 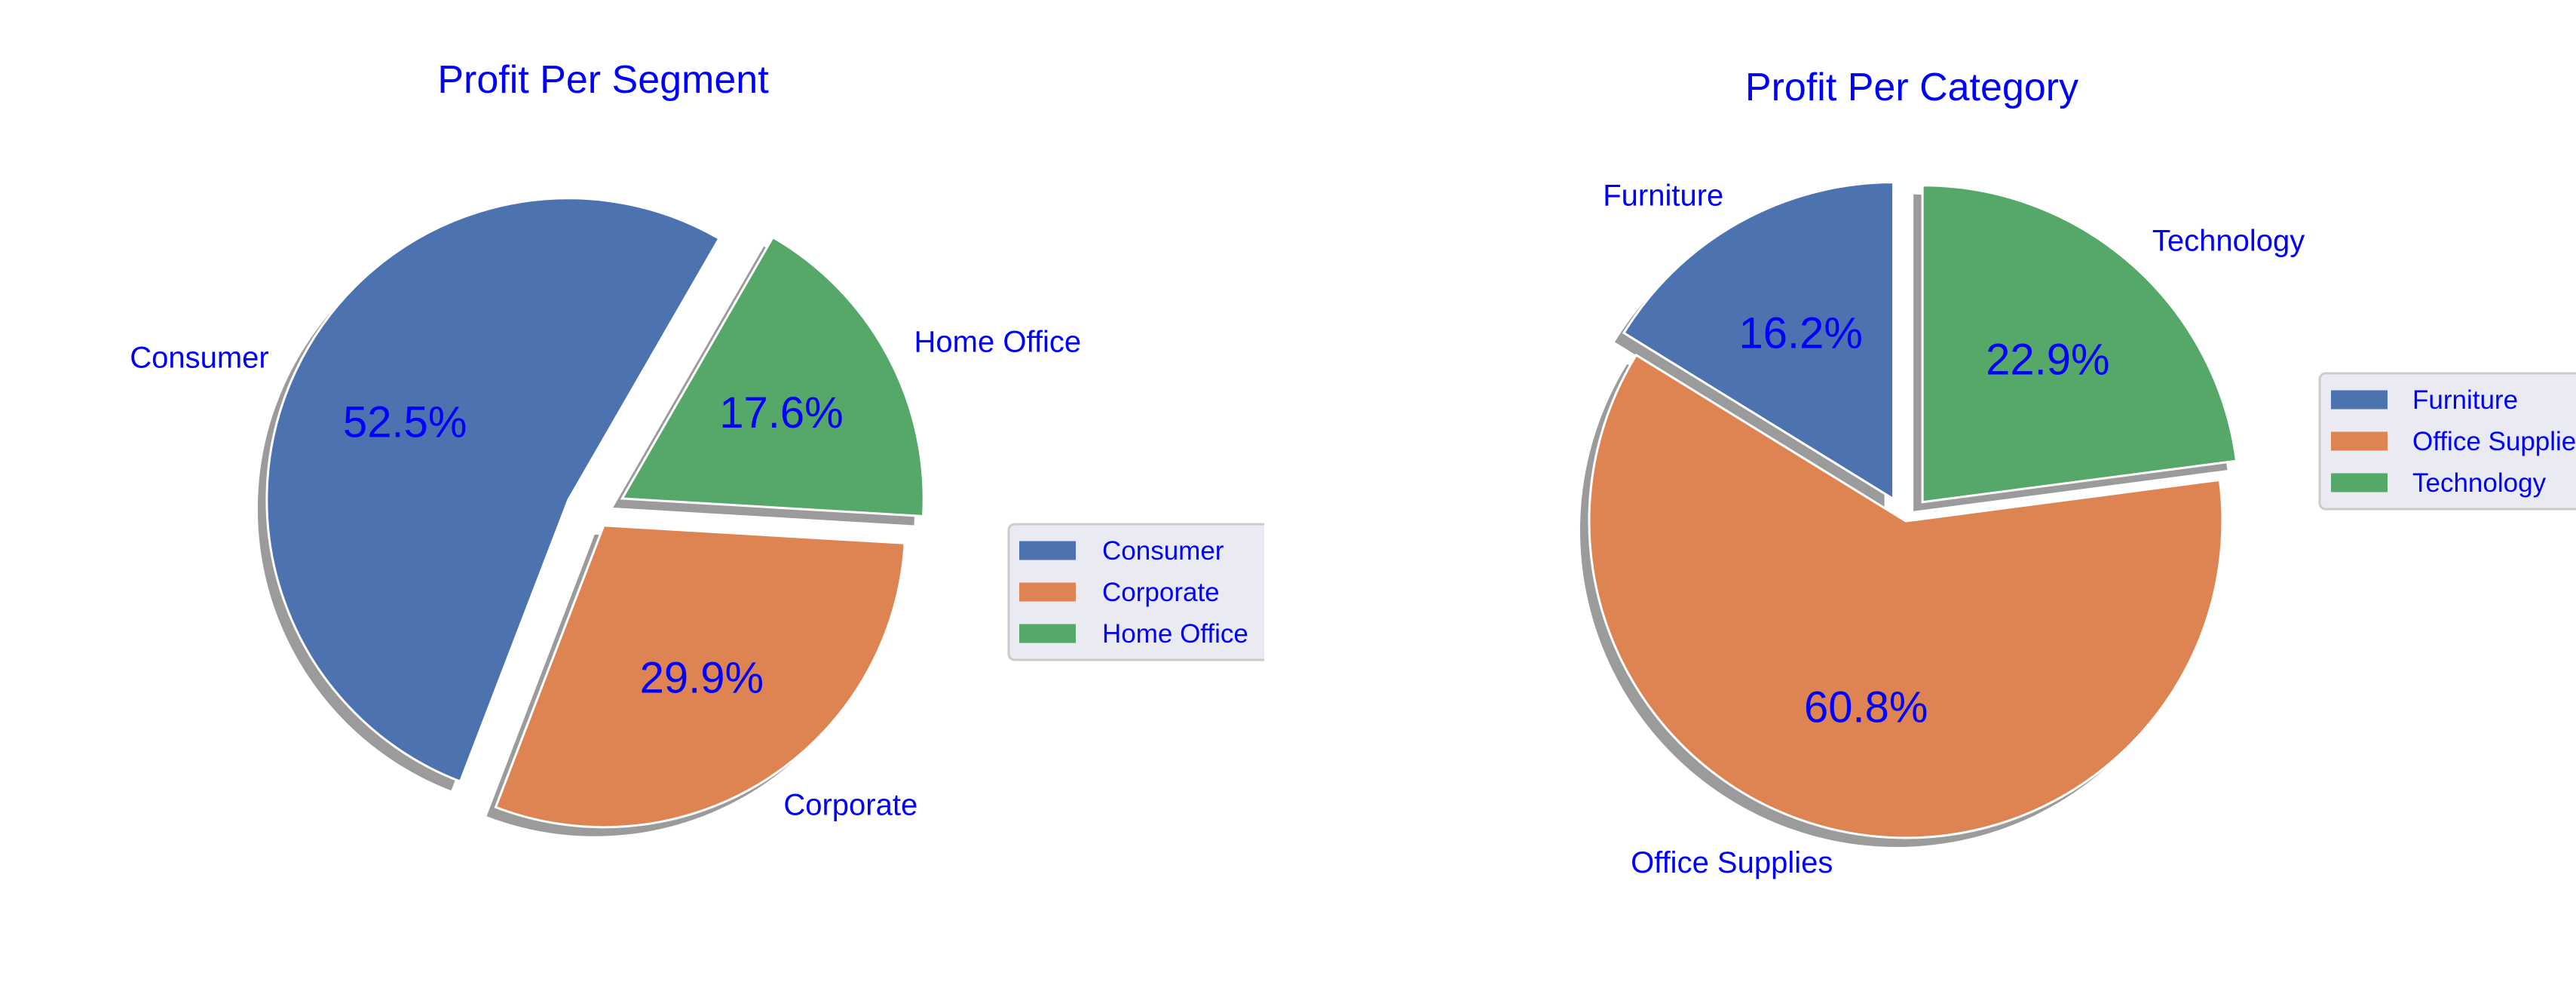 What do you see at coordinates (2494, 442) in the screenshot?
I see `legend-label: Office Supplies` at bounding box center [2494, 442].